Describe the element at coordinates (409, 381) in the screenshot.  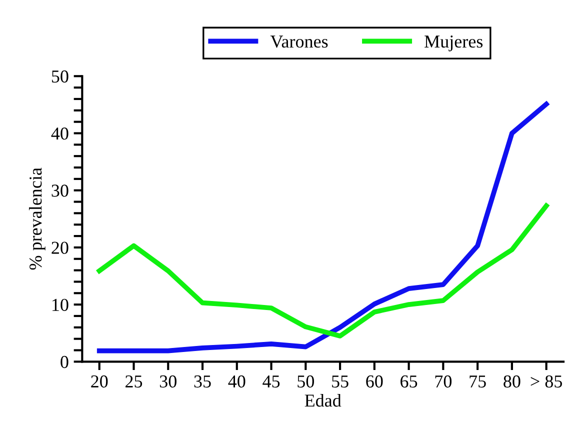
I see `x-tick-label: 65` at that location.